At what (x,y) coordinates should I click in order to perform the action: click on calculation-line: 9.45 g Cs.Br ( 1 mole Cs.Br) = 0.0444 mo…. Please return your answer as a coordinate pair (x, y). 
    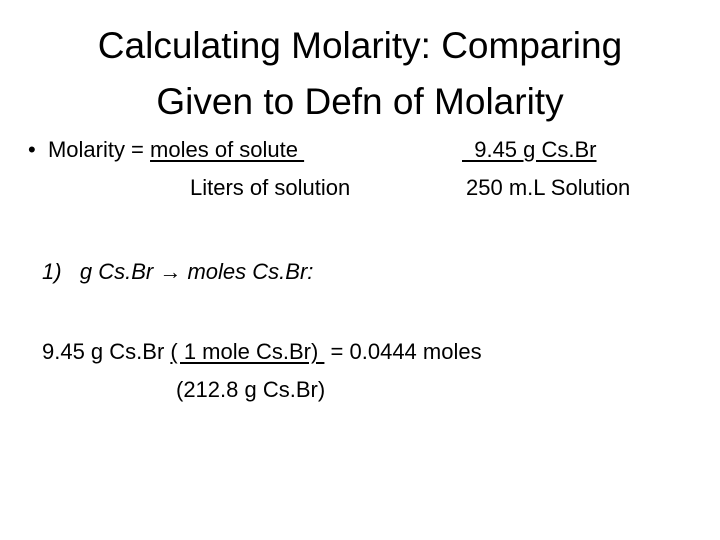
    Looking at the image, I should click on (262, 352).